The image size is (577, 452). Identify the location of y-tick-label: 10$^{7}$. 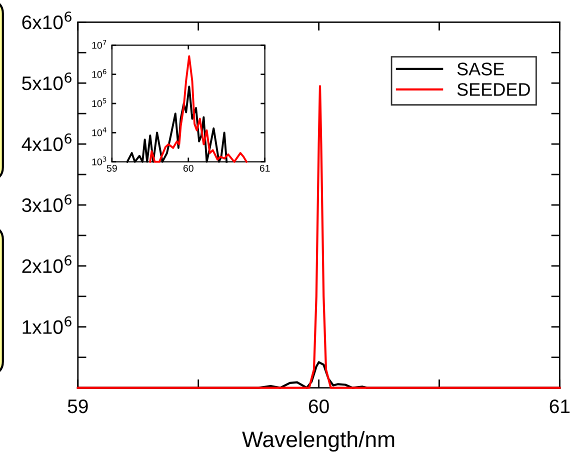
(99, 44).